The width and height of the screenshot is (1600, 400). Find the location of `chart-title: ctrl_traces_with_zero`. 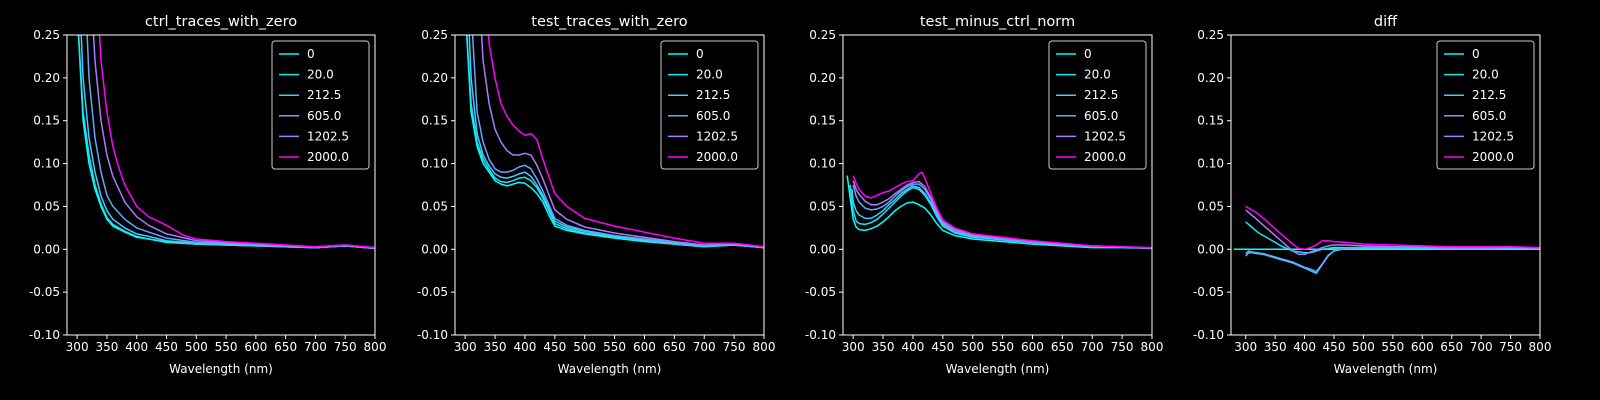

chart-title: ctrl_traces_with_zero is located at coordinates (221, 22).